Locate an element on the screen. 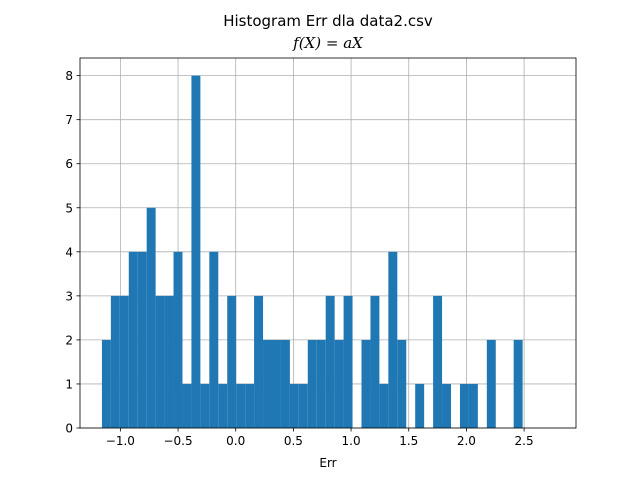 This screenshot has height=480, width=640. x-tick-label: 1.0 is located at coordinates (351, 441).